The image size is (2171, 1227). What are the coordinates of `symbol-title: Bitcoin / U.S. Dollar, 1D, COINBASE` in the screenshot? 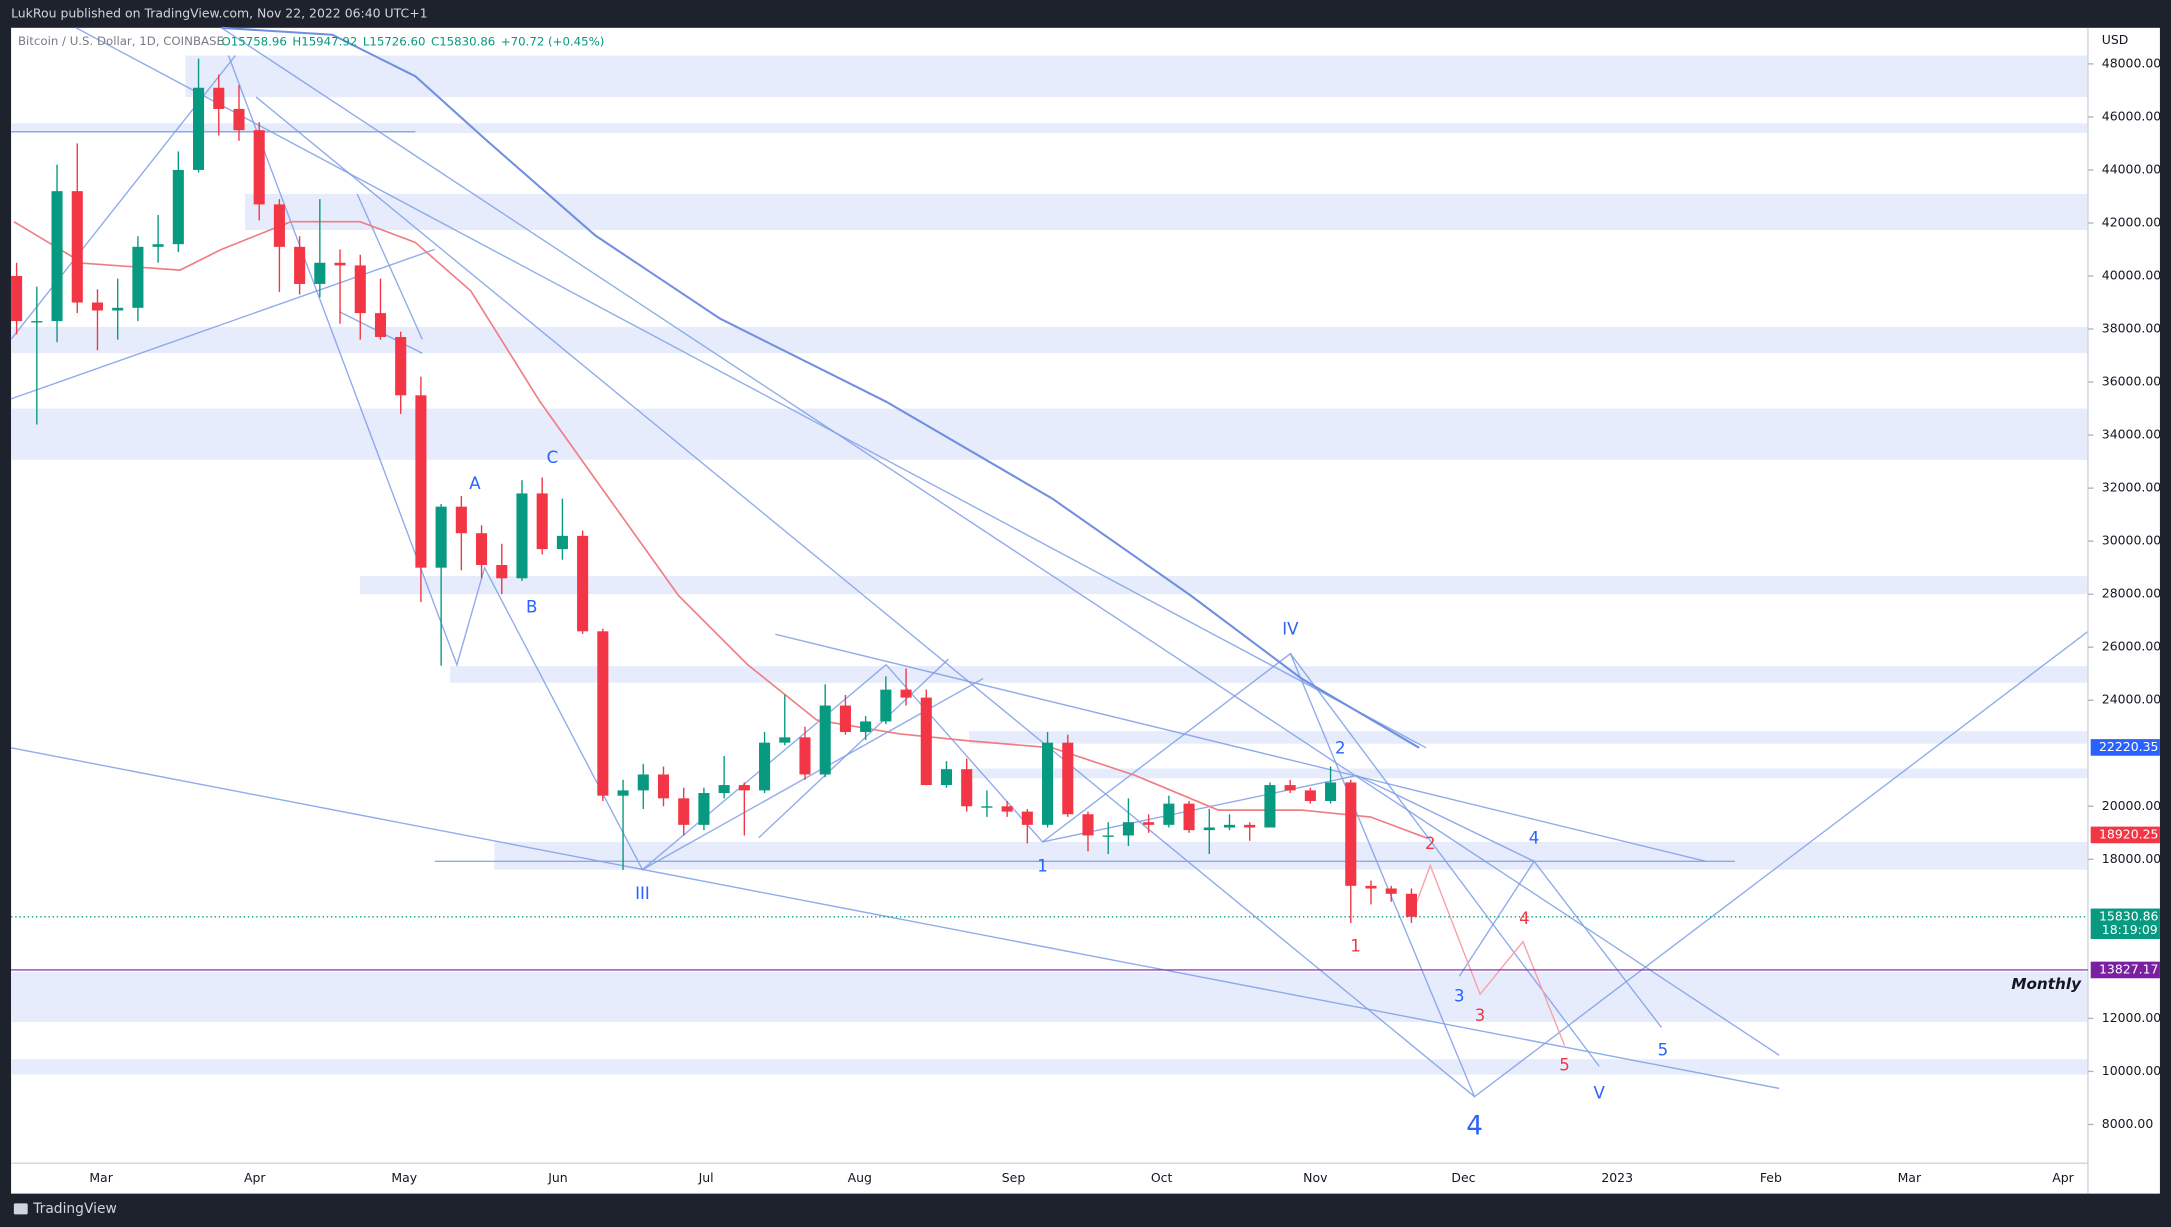 It's located at (121, 41).